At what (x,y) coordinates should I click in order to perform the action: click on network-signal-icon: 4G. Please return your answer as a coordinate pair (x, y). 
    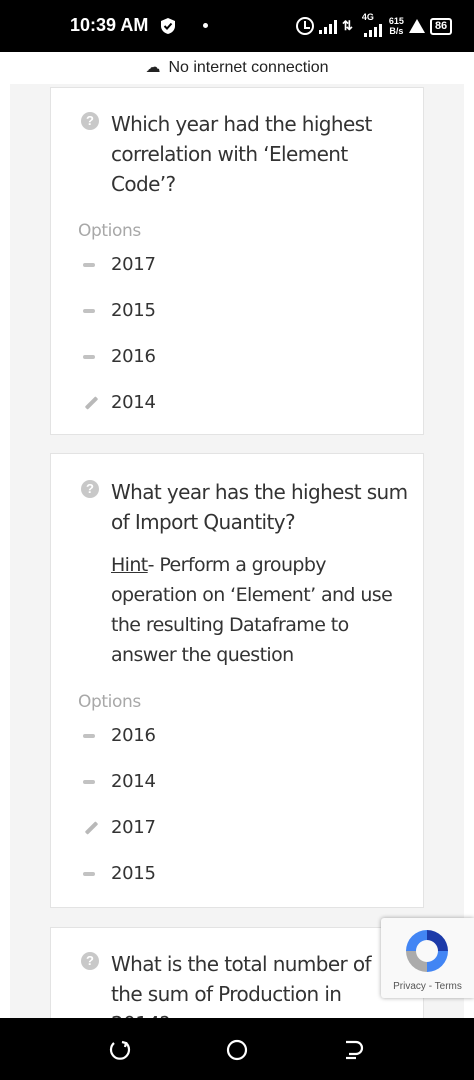
    Looking at the image, I should click on (371, 25).